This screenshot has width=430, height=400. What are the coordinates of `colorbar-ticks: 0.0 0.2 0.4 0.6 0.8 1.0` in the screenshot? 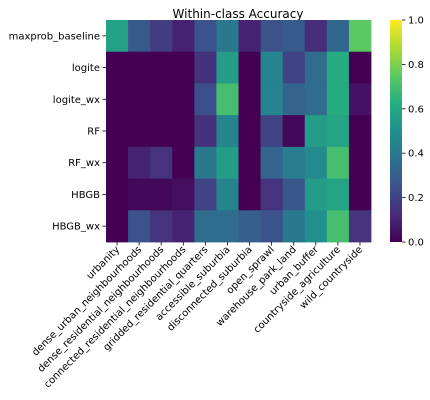 It's located at (413, 132).